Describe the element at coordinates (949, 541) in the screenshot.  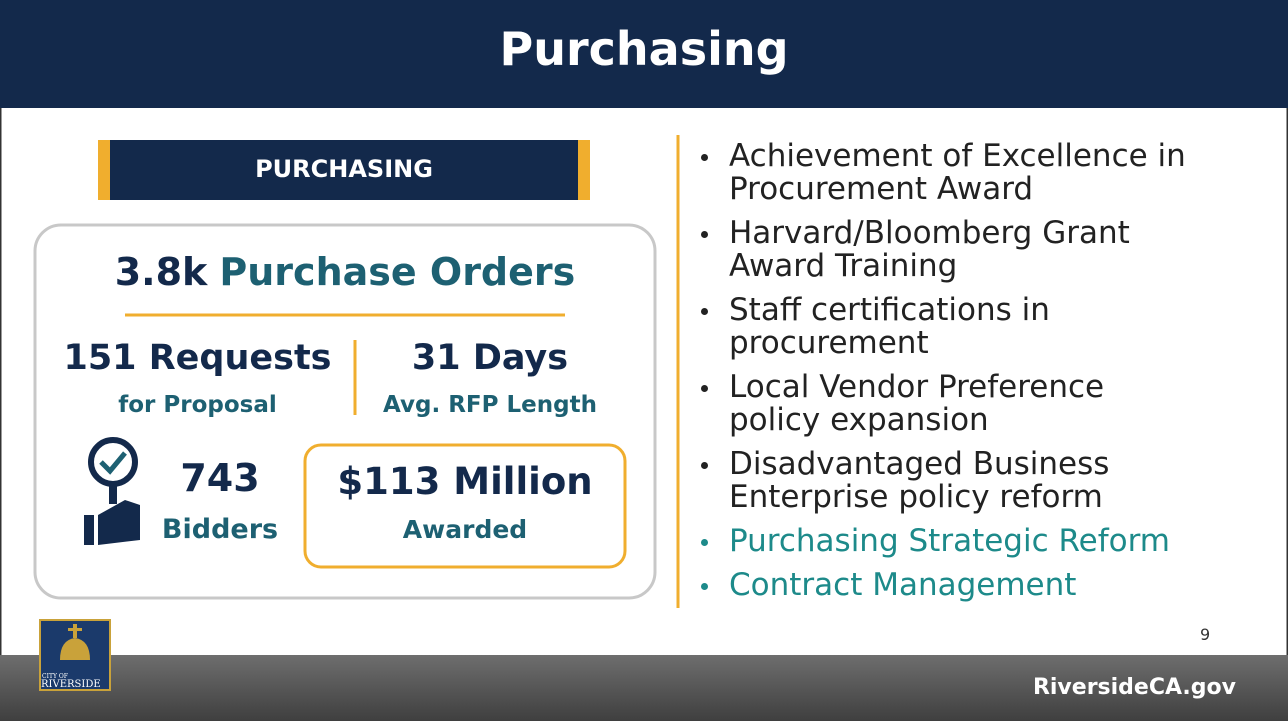
I see `bullet-line: Purchasing Strategic Reform` at that location.